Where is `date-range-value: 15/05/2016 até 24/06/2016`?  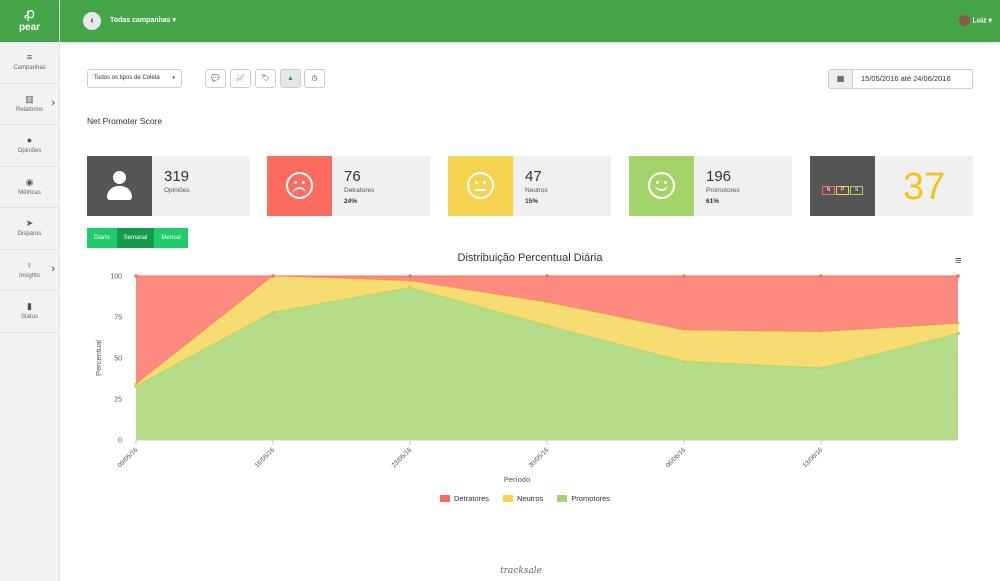 date-range-value: 15/05/2016 até 24/06/2016 is located at coordinates (906, 78).